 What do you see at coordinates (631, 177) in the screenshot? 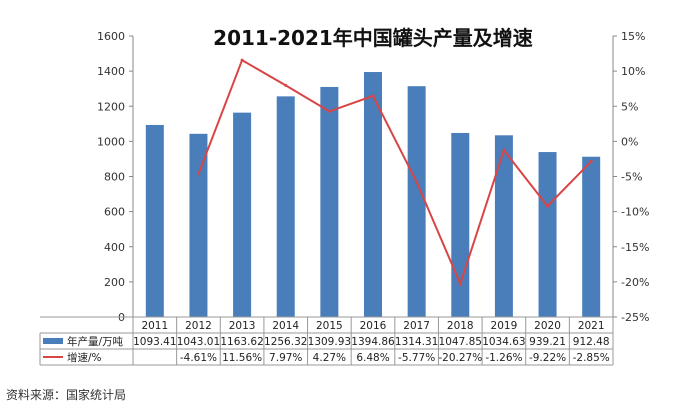
I see `right-tick-label: -5%` at bounding box center [631, 177].